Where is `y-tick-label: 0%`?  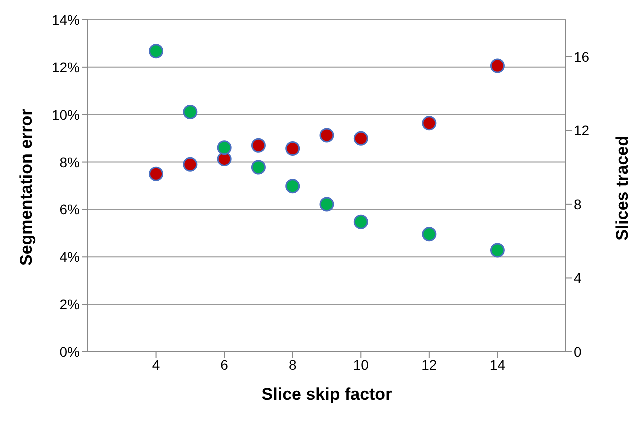
y-tick-label: 0% is located at coordinates (70, 352).